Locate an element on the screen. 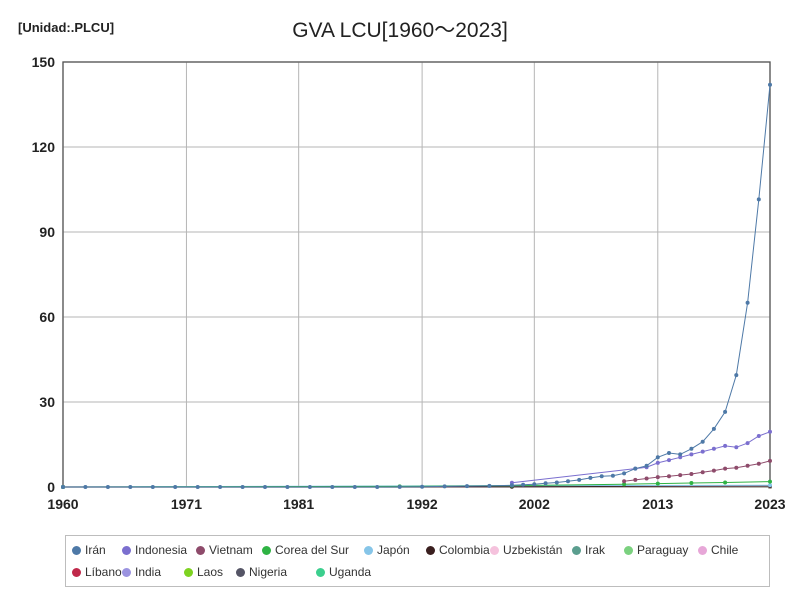 The image size is (800, 600). legend-label: Uganda is located at coordinates (350, 572).